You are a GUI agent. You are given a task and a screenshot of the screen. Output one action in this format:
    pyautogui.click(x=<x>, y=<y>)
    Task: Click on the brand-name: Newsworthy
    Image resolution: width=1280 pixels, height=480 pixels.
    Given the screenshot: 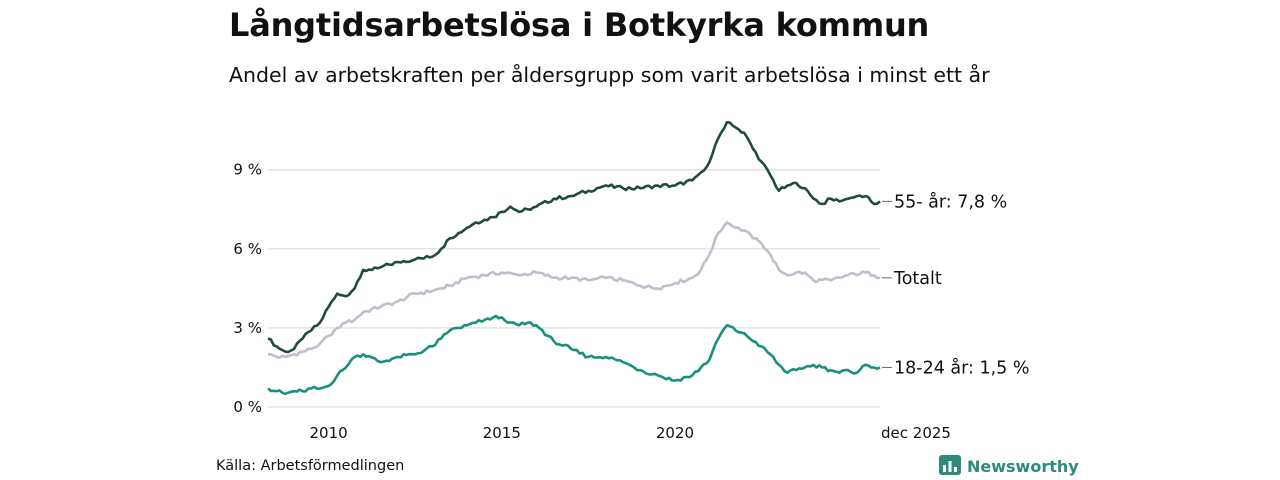 What is the action you would take?
    pyautogui.click(x=1023, y=466)
    